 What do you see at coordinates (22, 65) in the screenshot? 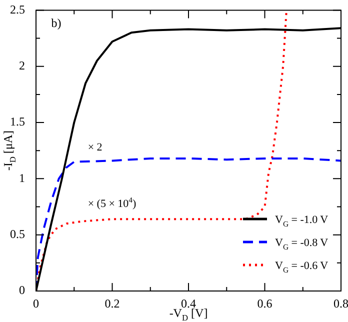
I see `y-tick-label: 2` at bounding box center [22, 65].